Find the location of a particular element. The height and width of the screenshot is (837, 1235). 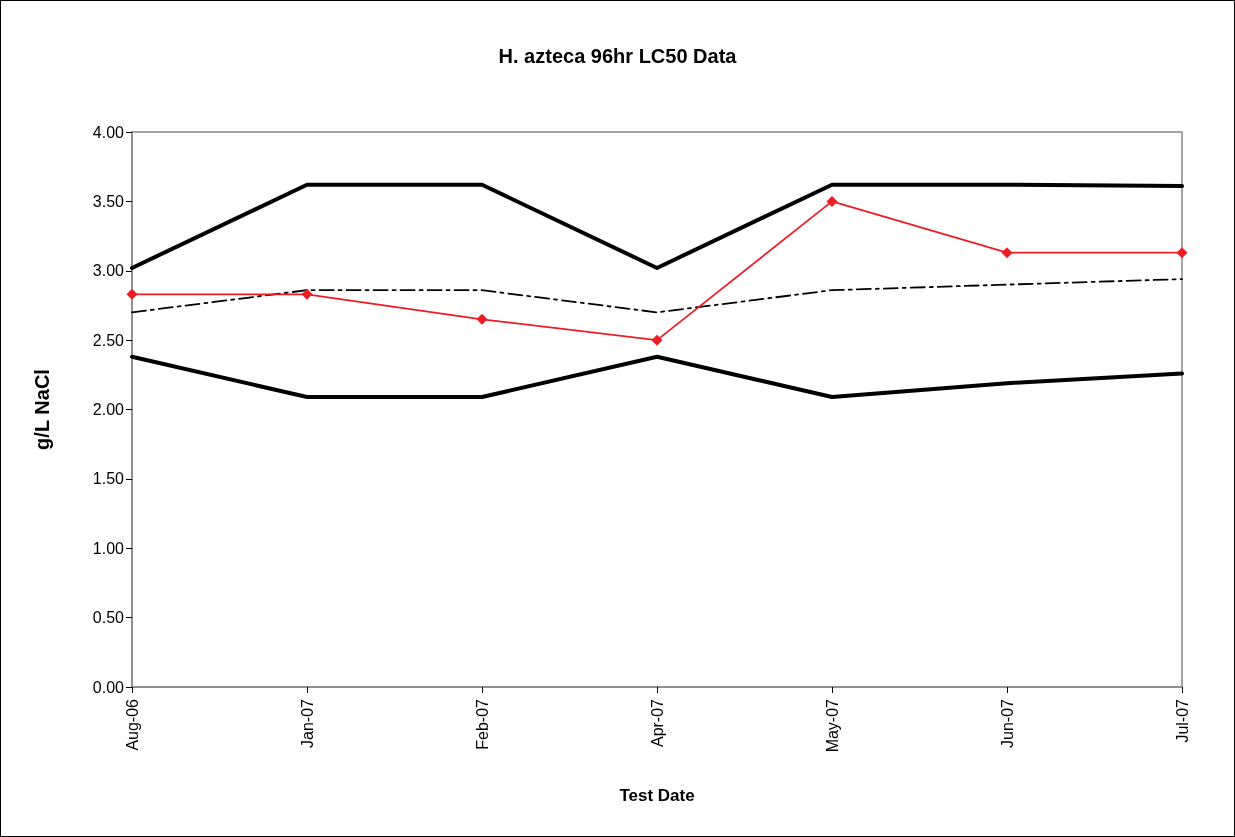

y-tick-label: 2.50 is located at coordinates (108, 340).